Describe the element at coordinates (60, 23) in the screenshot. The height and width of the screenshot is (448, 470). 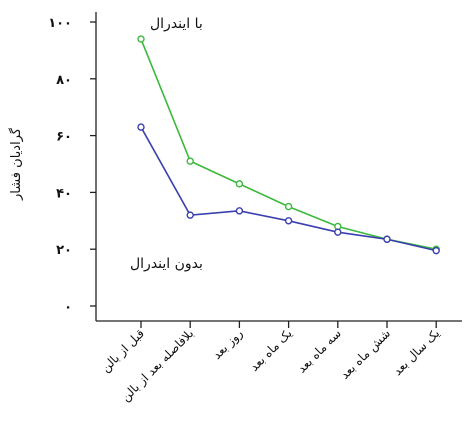
I see `y-tick-label: ۱۰۰` at that location.